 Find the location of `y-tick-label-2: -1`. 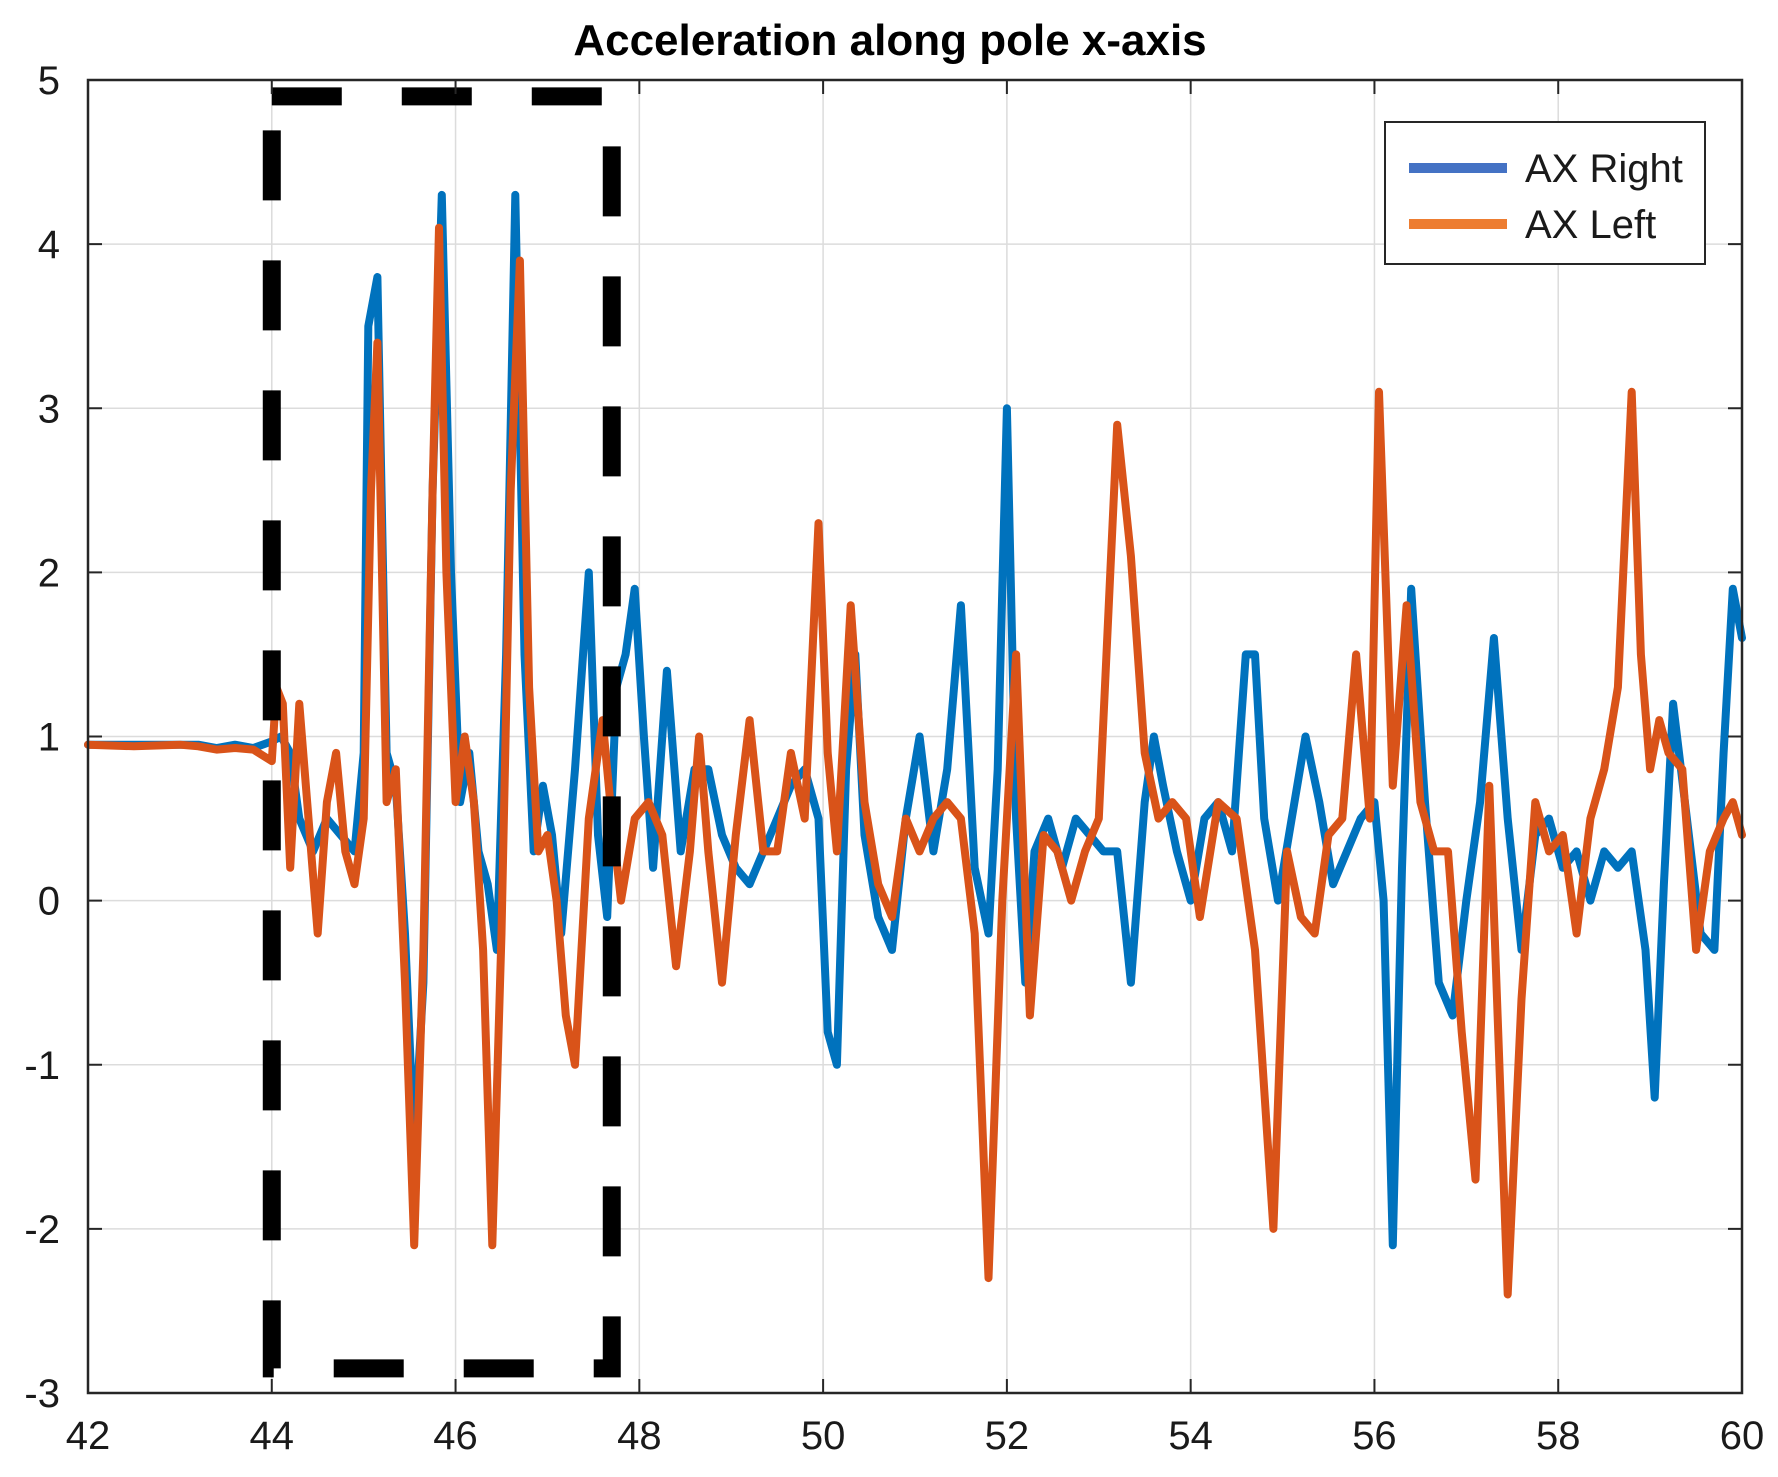

y-tick-label-2: -1 is located at coordinates (42, 1066).